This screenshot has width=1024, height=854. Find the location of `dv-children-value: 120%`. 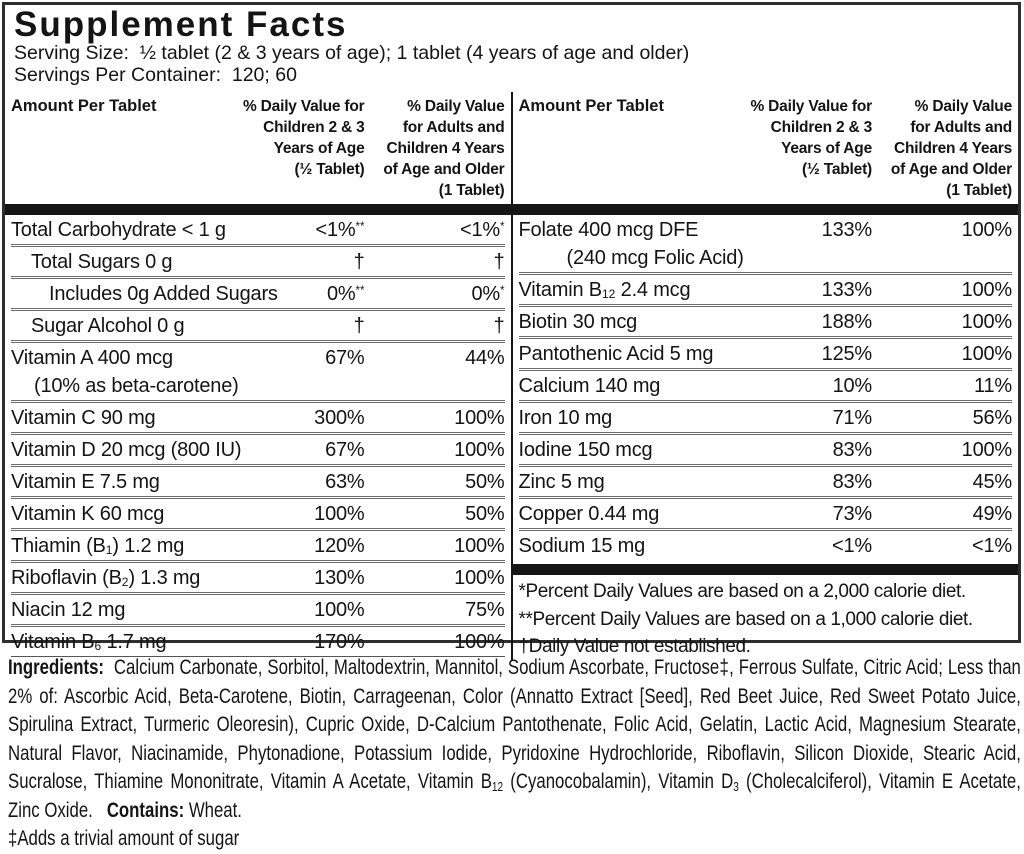

dv-children-value: 120% is located at coordinates (339, 545).